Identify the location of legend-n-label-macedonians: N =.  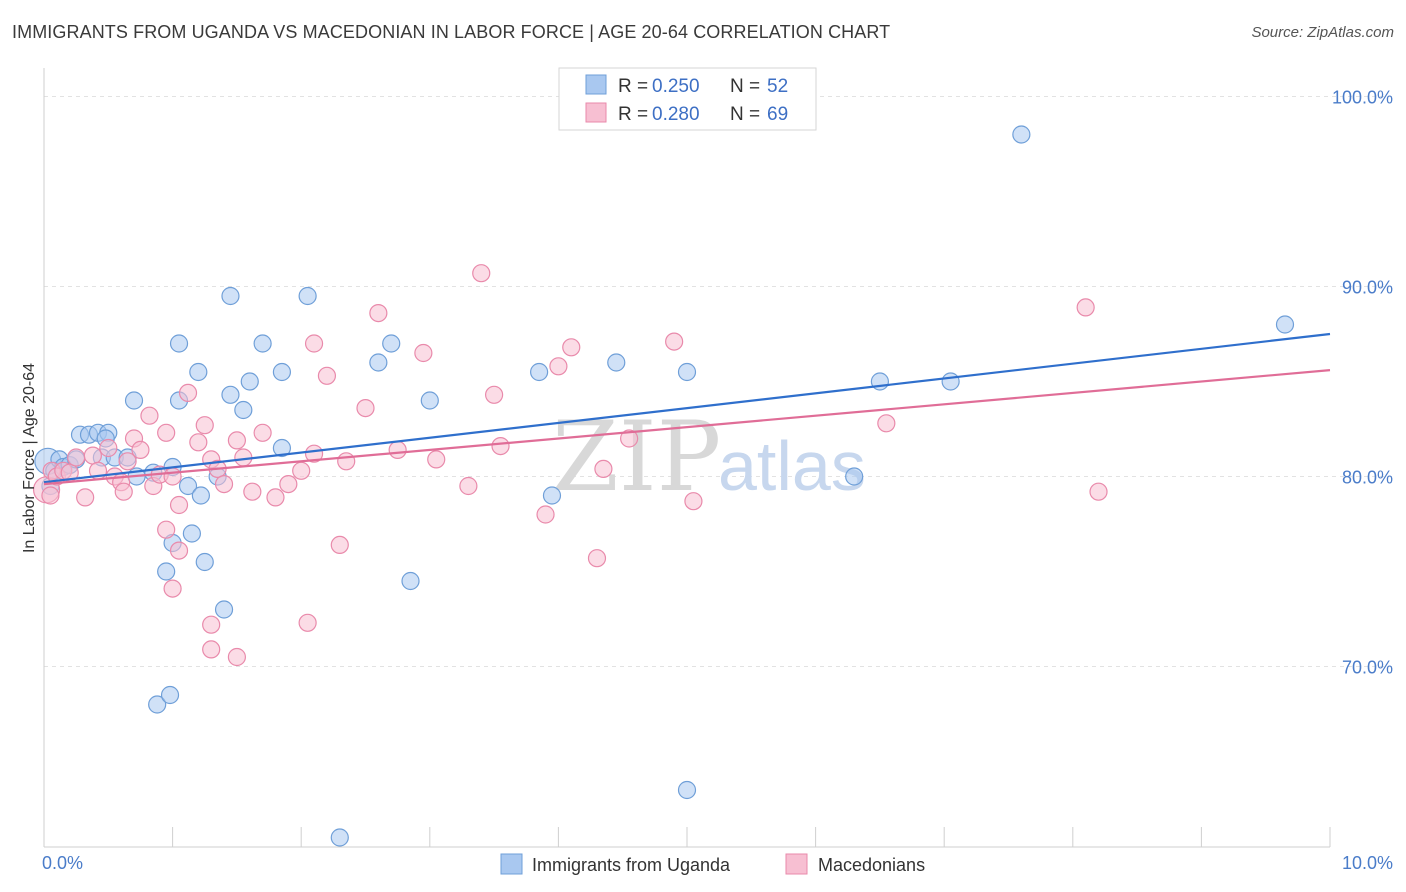
(745, 114).